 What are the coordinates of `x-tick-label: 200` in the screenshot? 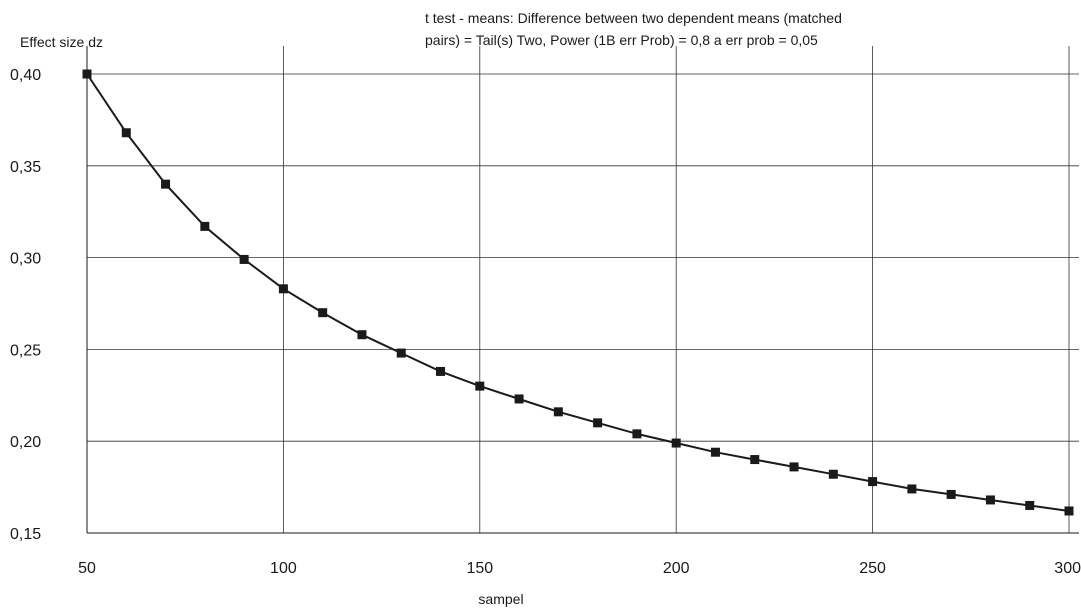 It's located at (676, 568).